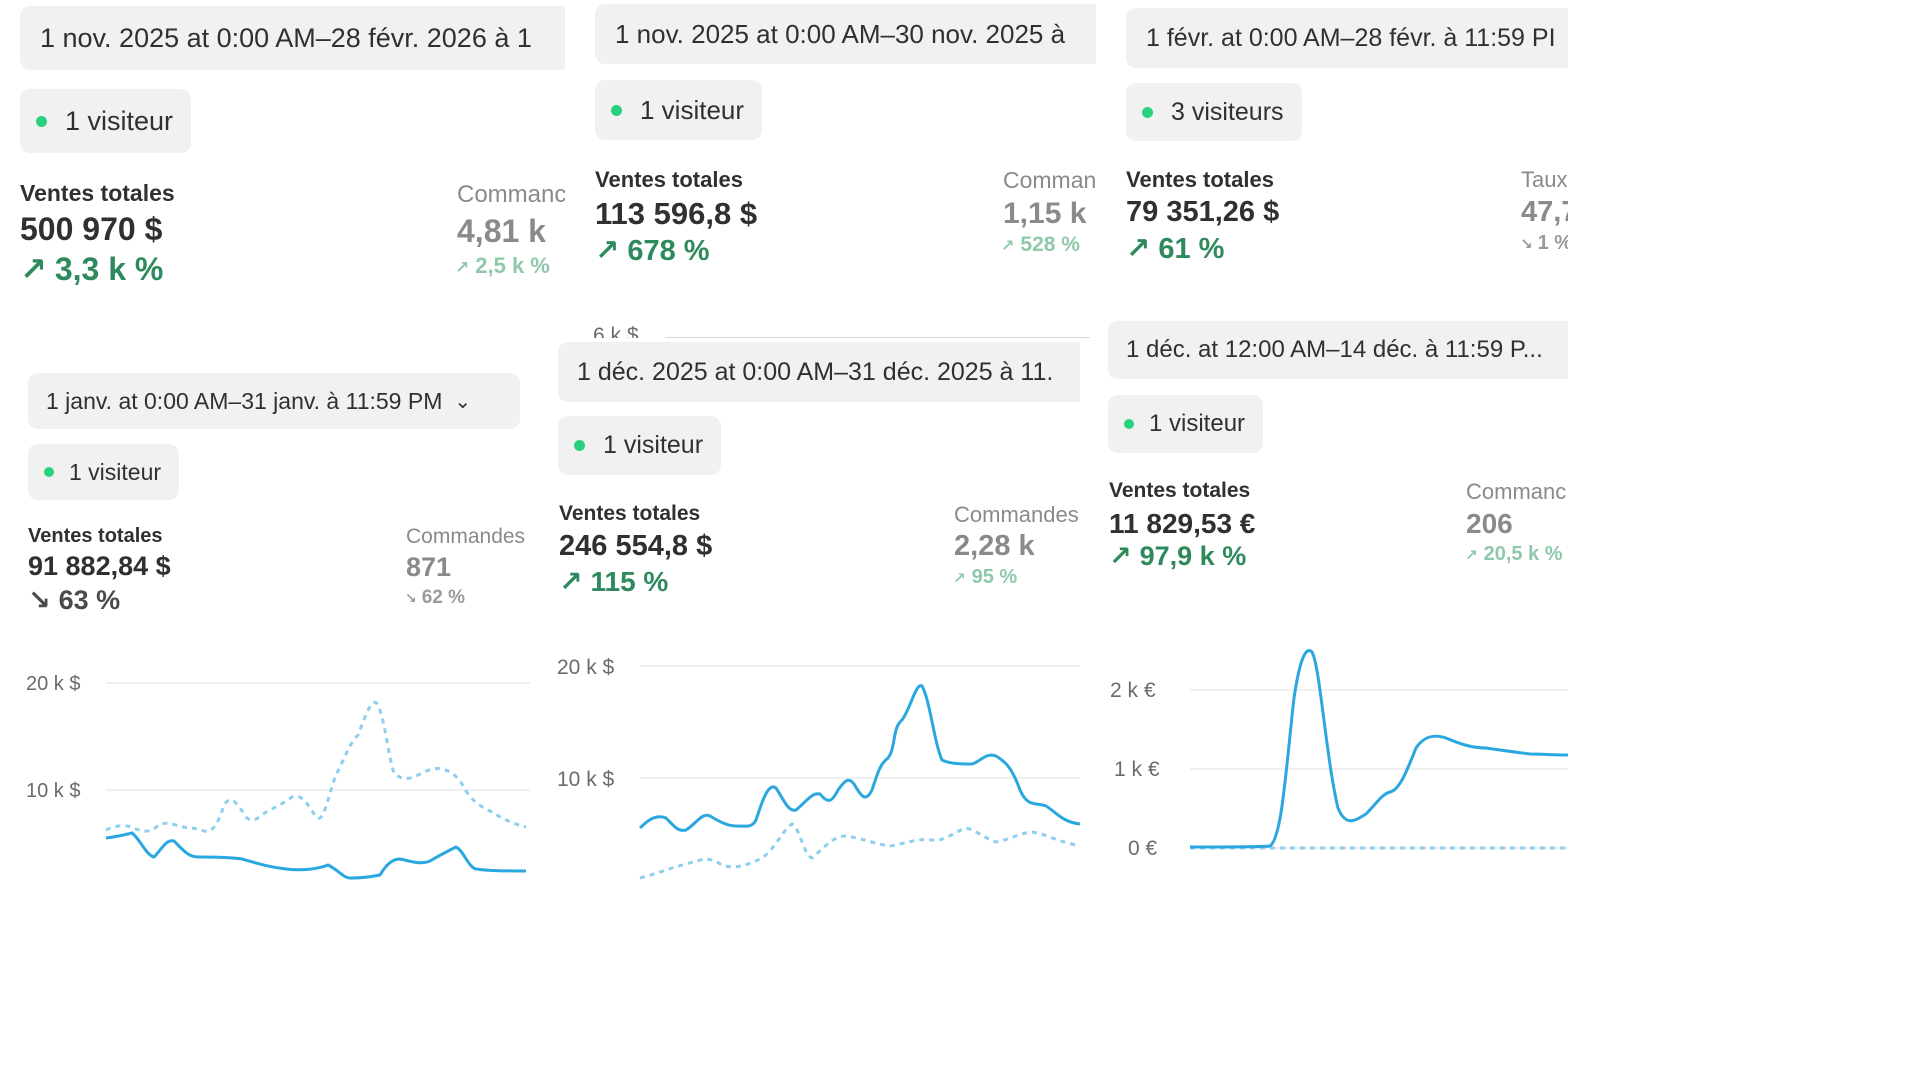 The height and width of the screenshot is (1080, 1920). Describe the element at coordinates (274, 401) in the screenshot. I see `date-range-button: 1 janv. at 0:00 AM–31 janv. à 11:59 PM ⌄` at that location.